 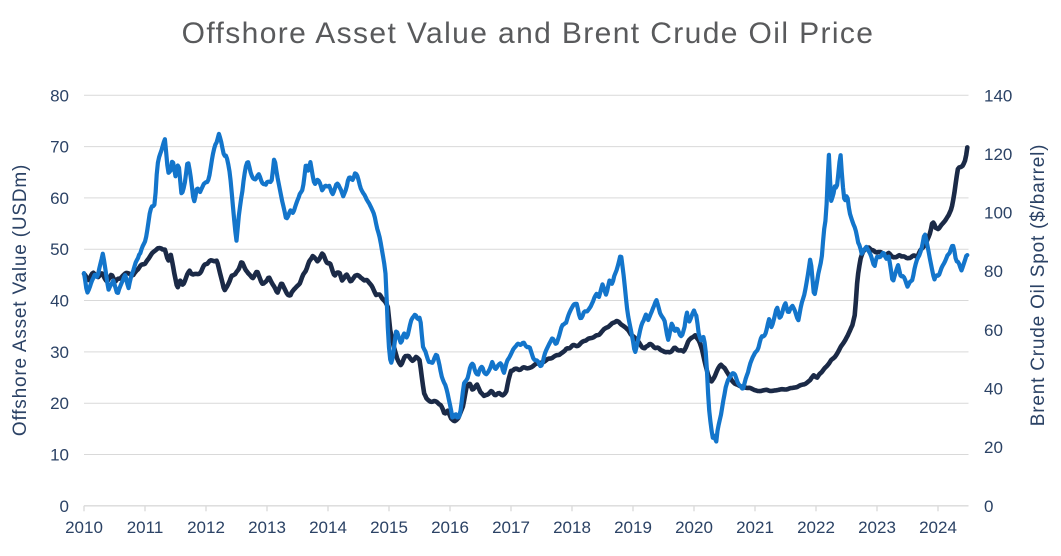 What do you see at coordinates (59, 249) in the screenshot?
I see `svg-text: 50` at bounding box center [59, 249].